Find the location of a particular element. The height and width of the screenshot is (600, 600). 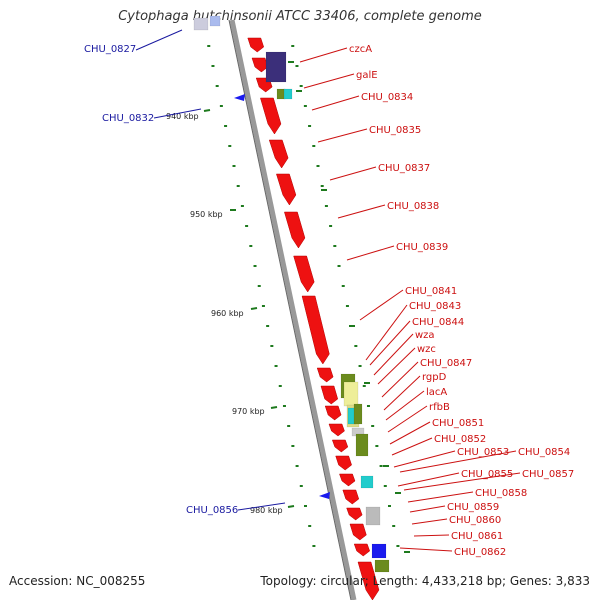

gene-label: wza is located at coordinates (425, 335).